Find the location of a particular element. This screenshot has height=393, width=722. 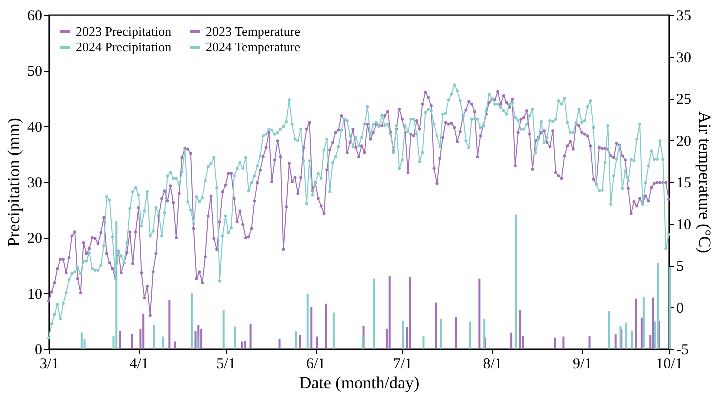

y-tick-label: 30 is located at coordinates (35, 184).